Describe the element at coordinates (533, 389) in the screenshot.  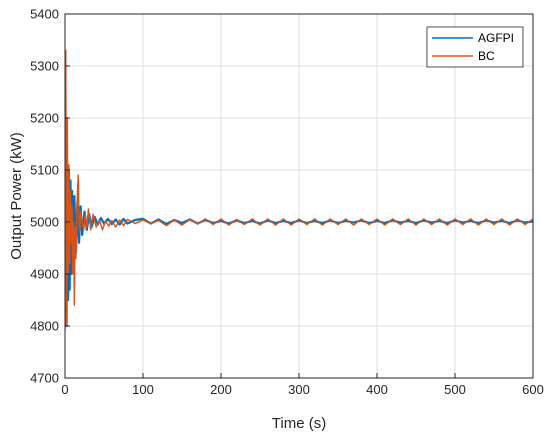
I see `x-tick-label: 600` at that location.